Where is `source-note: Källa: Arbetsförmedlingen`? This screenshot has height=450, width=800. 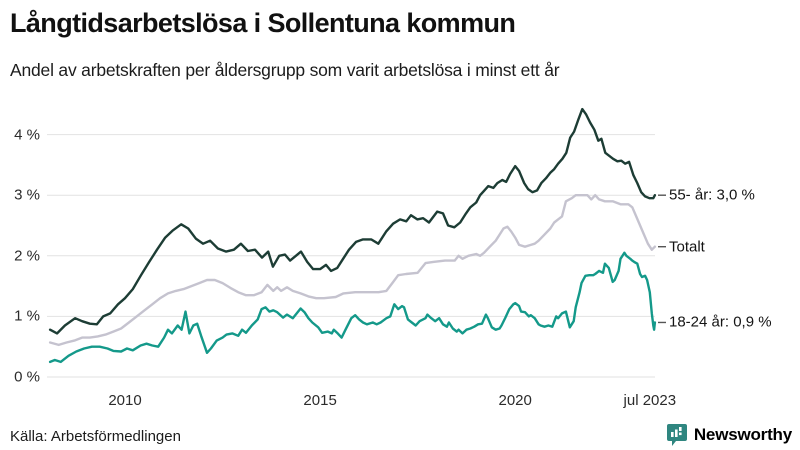
source-note: Källa: Arbetsförmedlingen is located at coordinates (95, 436).